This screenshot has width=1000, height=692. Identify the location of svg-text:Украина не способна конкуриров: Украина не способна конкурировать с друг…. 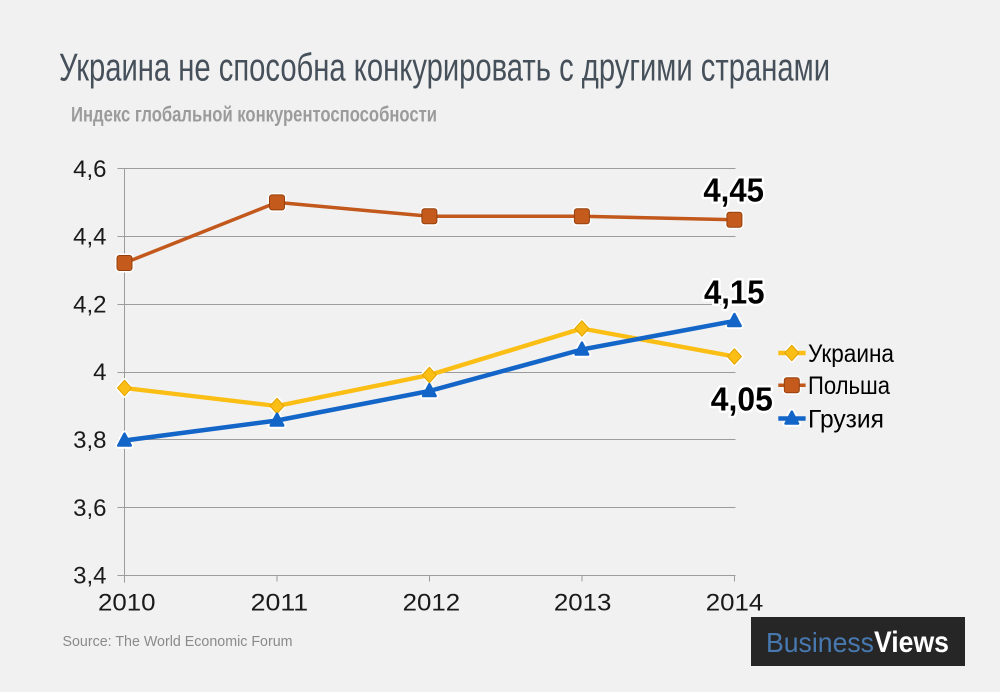
(444, 68).